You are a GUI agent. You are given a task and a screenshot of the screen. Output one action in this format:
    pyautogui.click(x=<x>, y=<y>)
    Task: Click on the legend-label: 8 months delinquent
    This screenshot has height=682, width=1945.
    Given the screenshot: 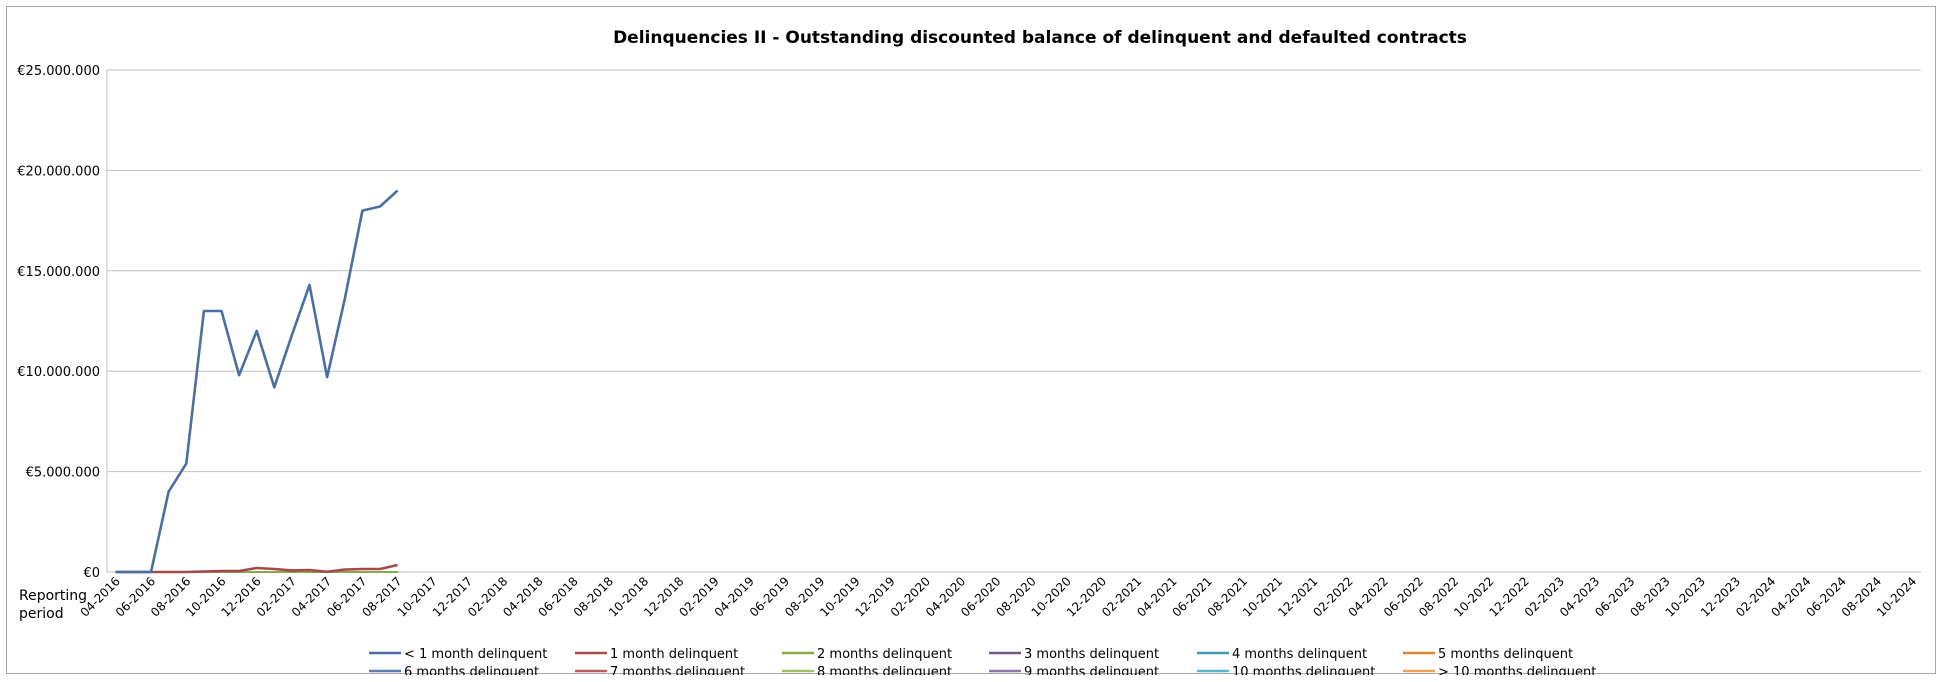 What is the action you would take?
    pyautogui.click(x=884, y=670)
    